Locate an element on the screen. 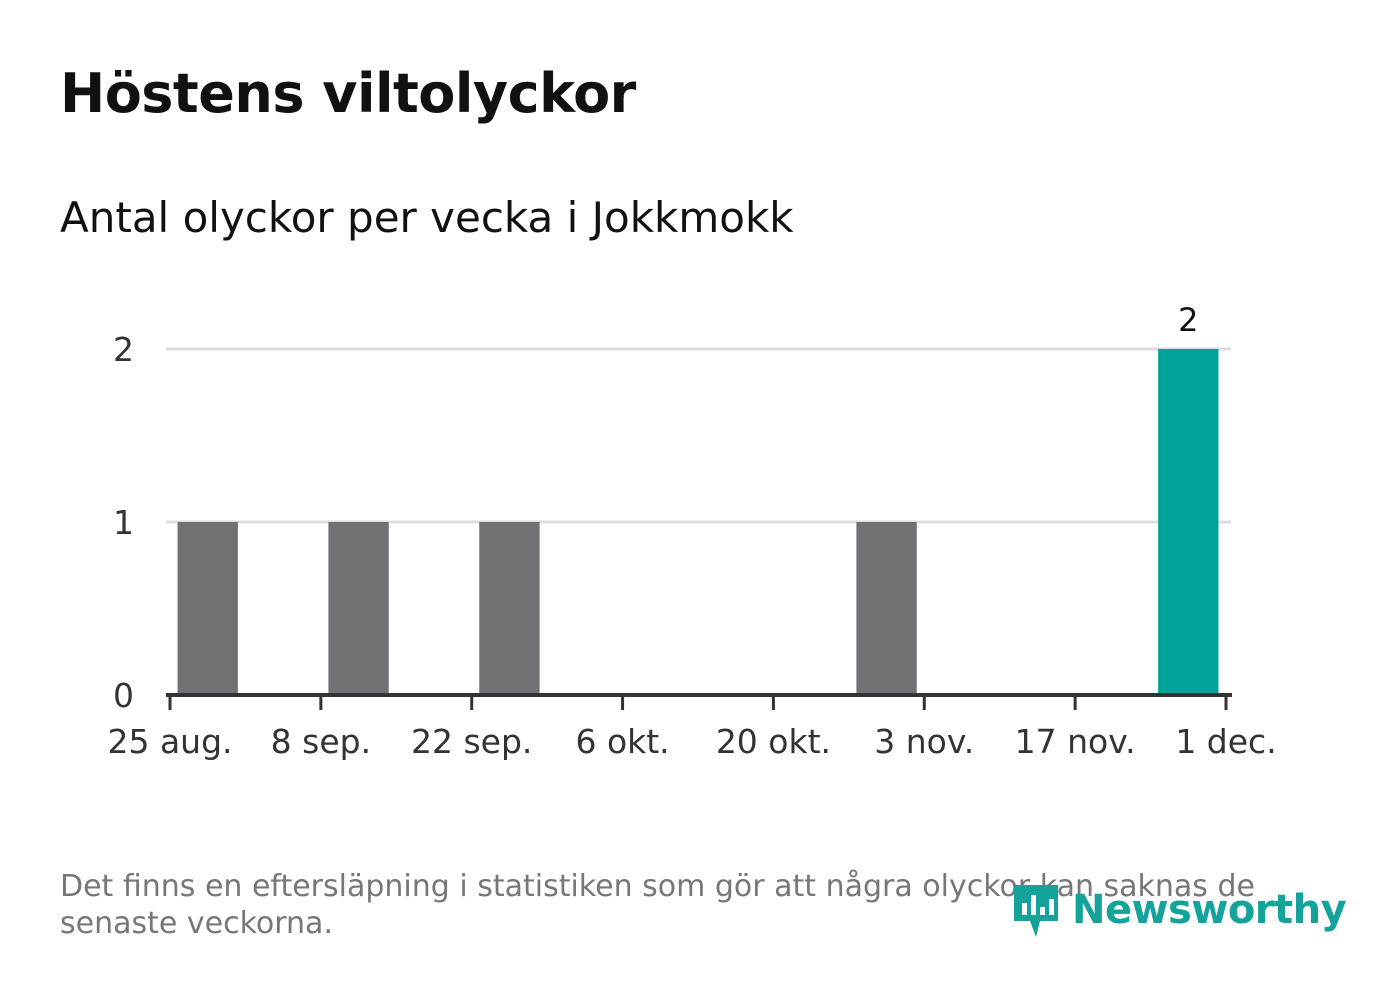 The image size is (1382, 999). newsworthy-logo-icon is located at coordinates (1036, 911).